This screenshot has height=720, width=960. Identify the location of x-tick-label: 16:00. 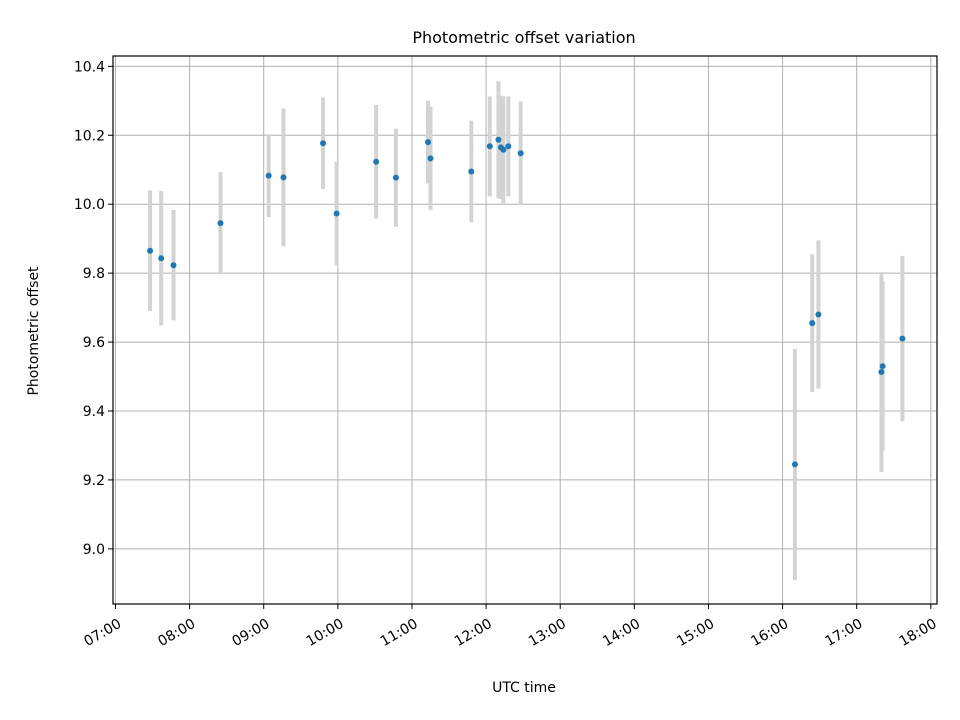
(769, 633).